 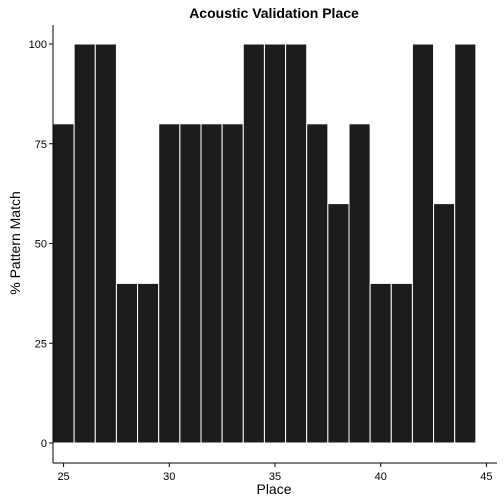 I want to click on y-tick-label: 0, so click(x=44, y=444).